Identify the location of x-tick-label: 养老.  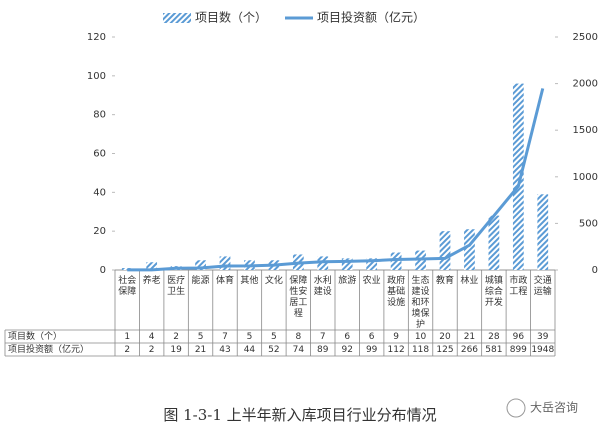
(152, 280).